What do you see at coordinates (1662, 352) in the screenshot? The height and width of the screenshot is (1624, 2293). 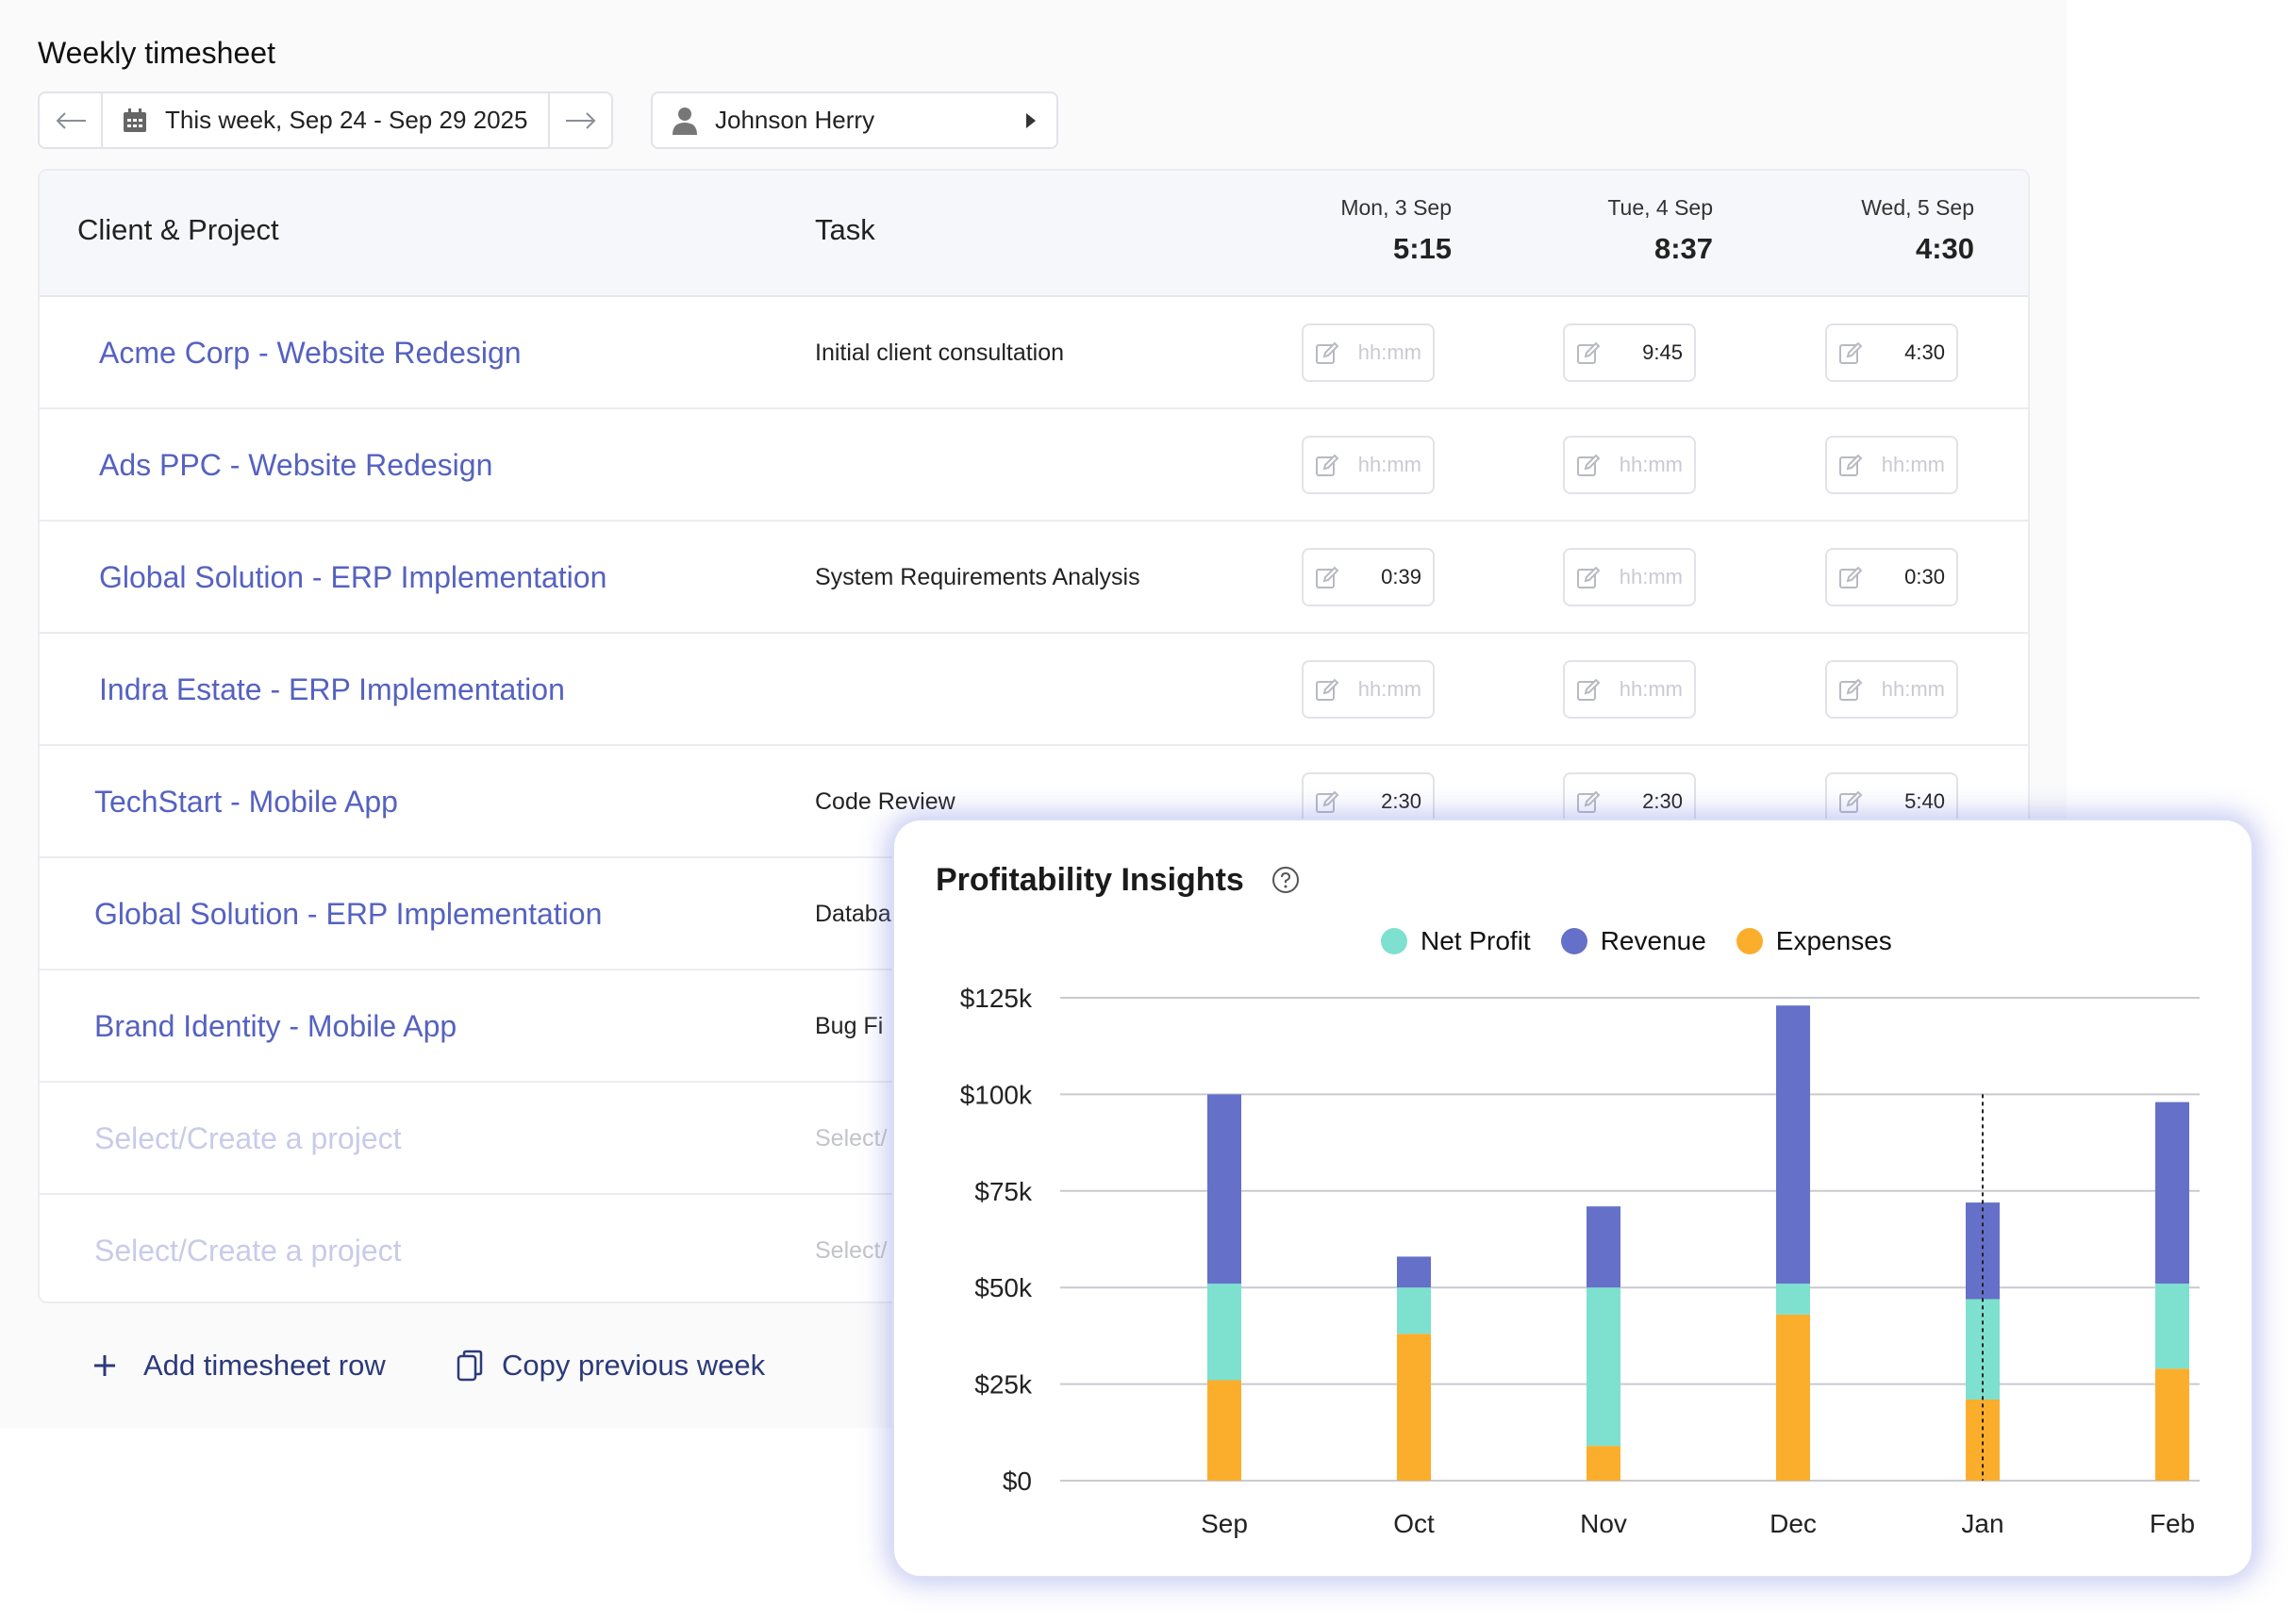 I see `time-value: 9:45` at bounding box center [1662, 352].